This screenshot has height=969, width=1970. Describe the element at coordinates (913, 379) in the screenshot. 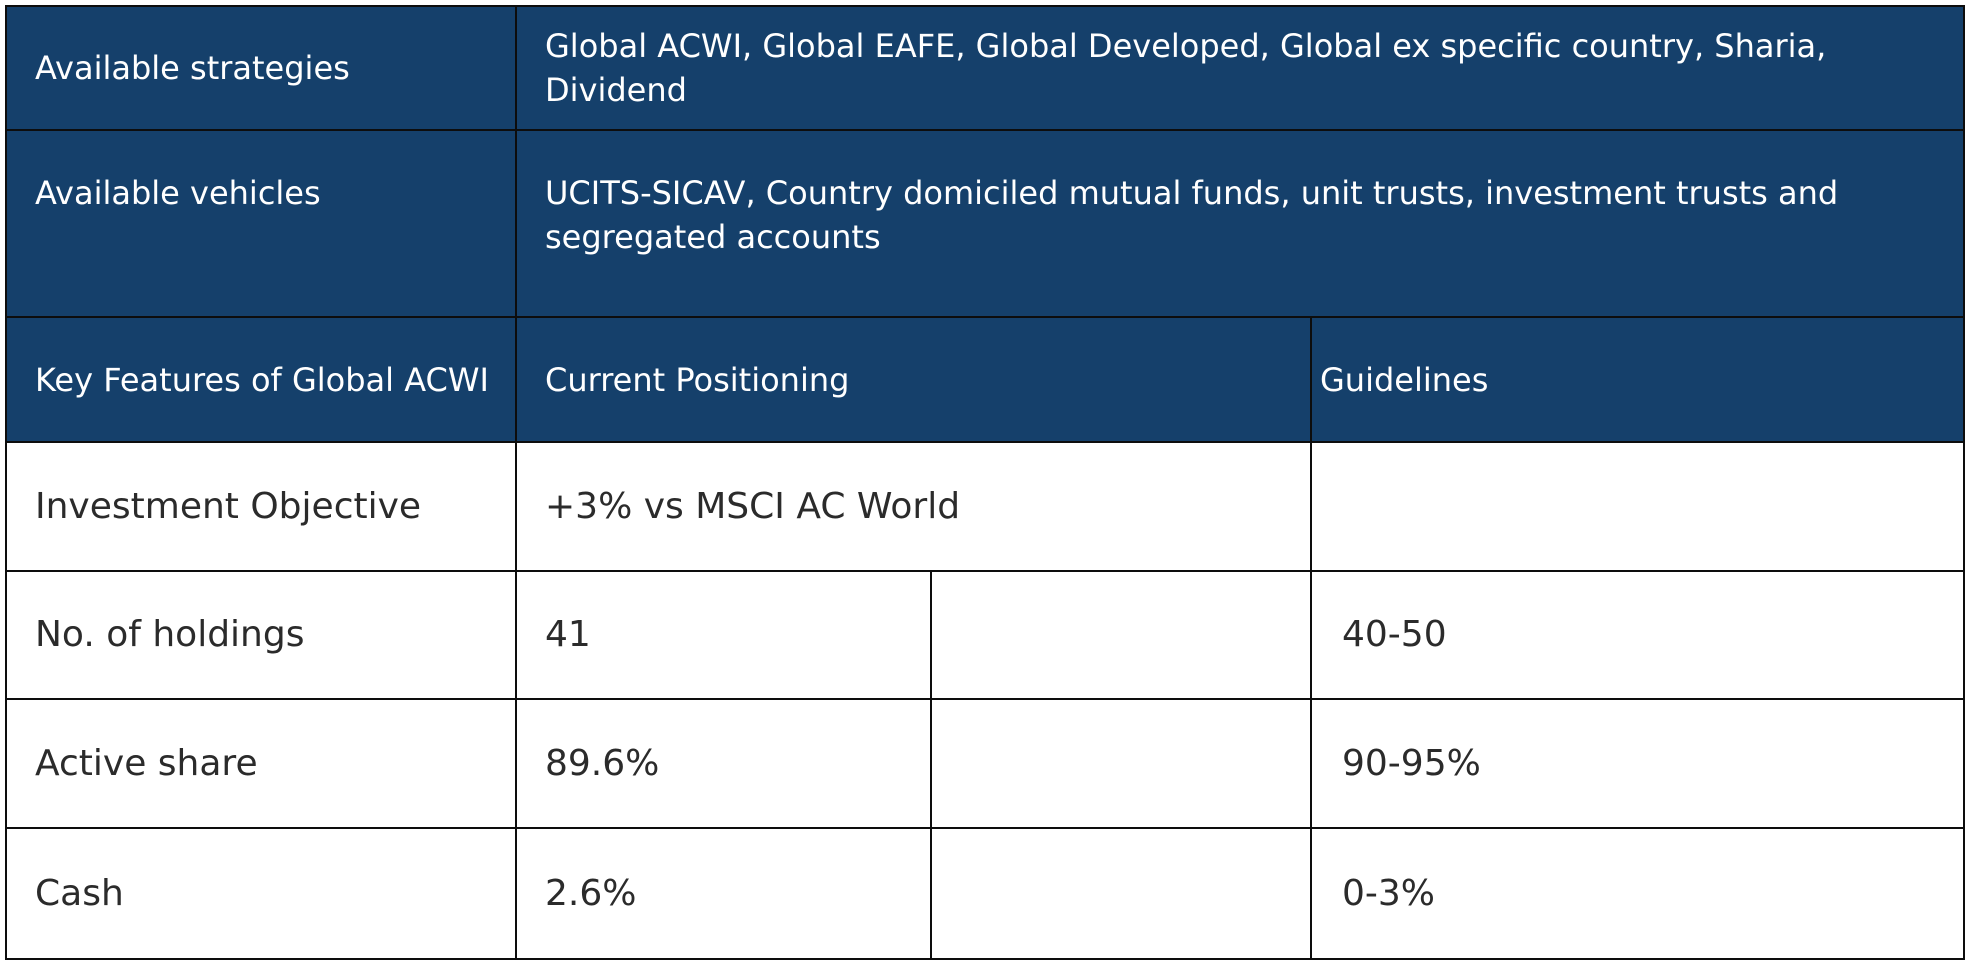

I see `column-header-current: Current Positioning` at that location.